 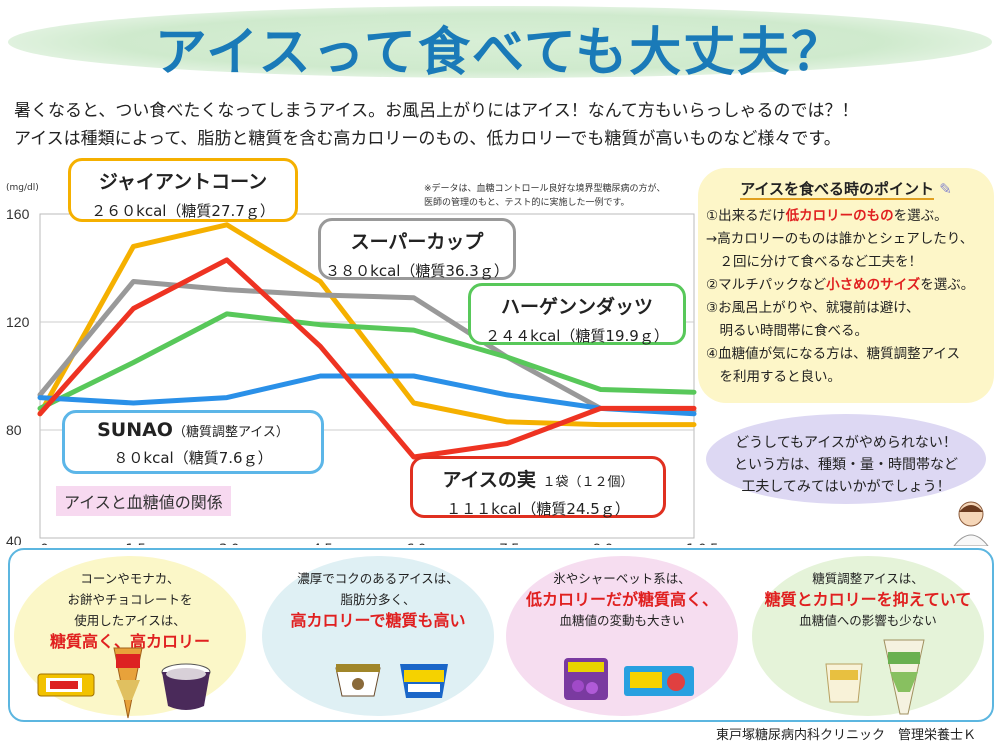 I want to click on tip-text: ①出来るだけ, so click(x=746, y=216).